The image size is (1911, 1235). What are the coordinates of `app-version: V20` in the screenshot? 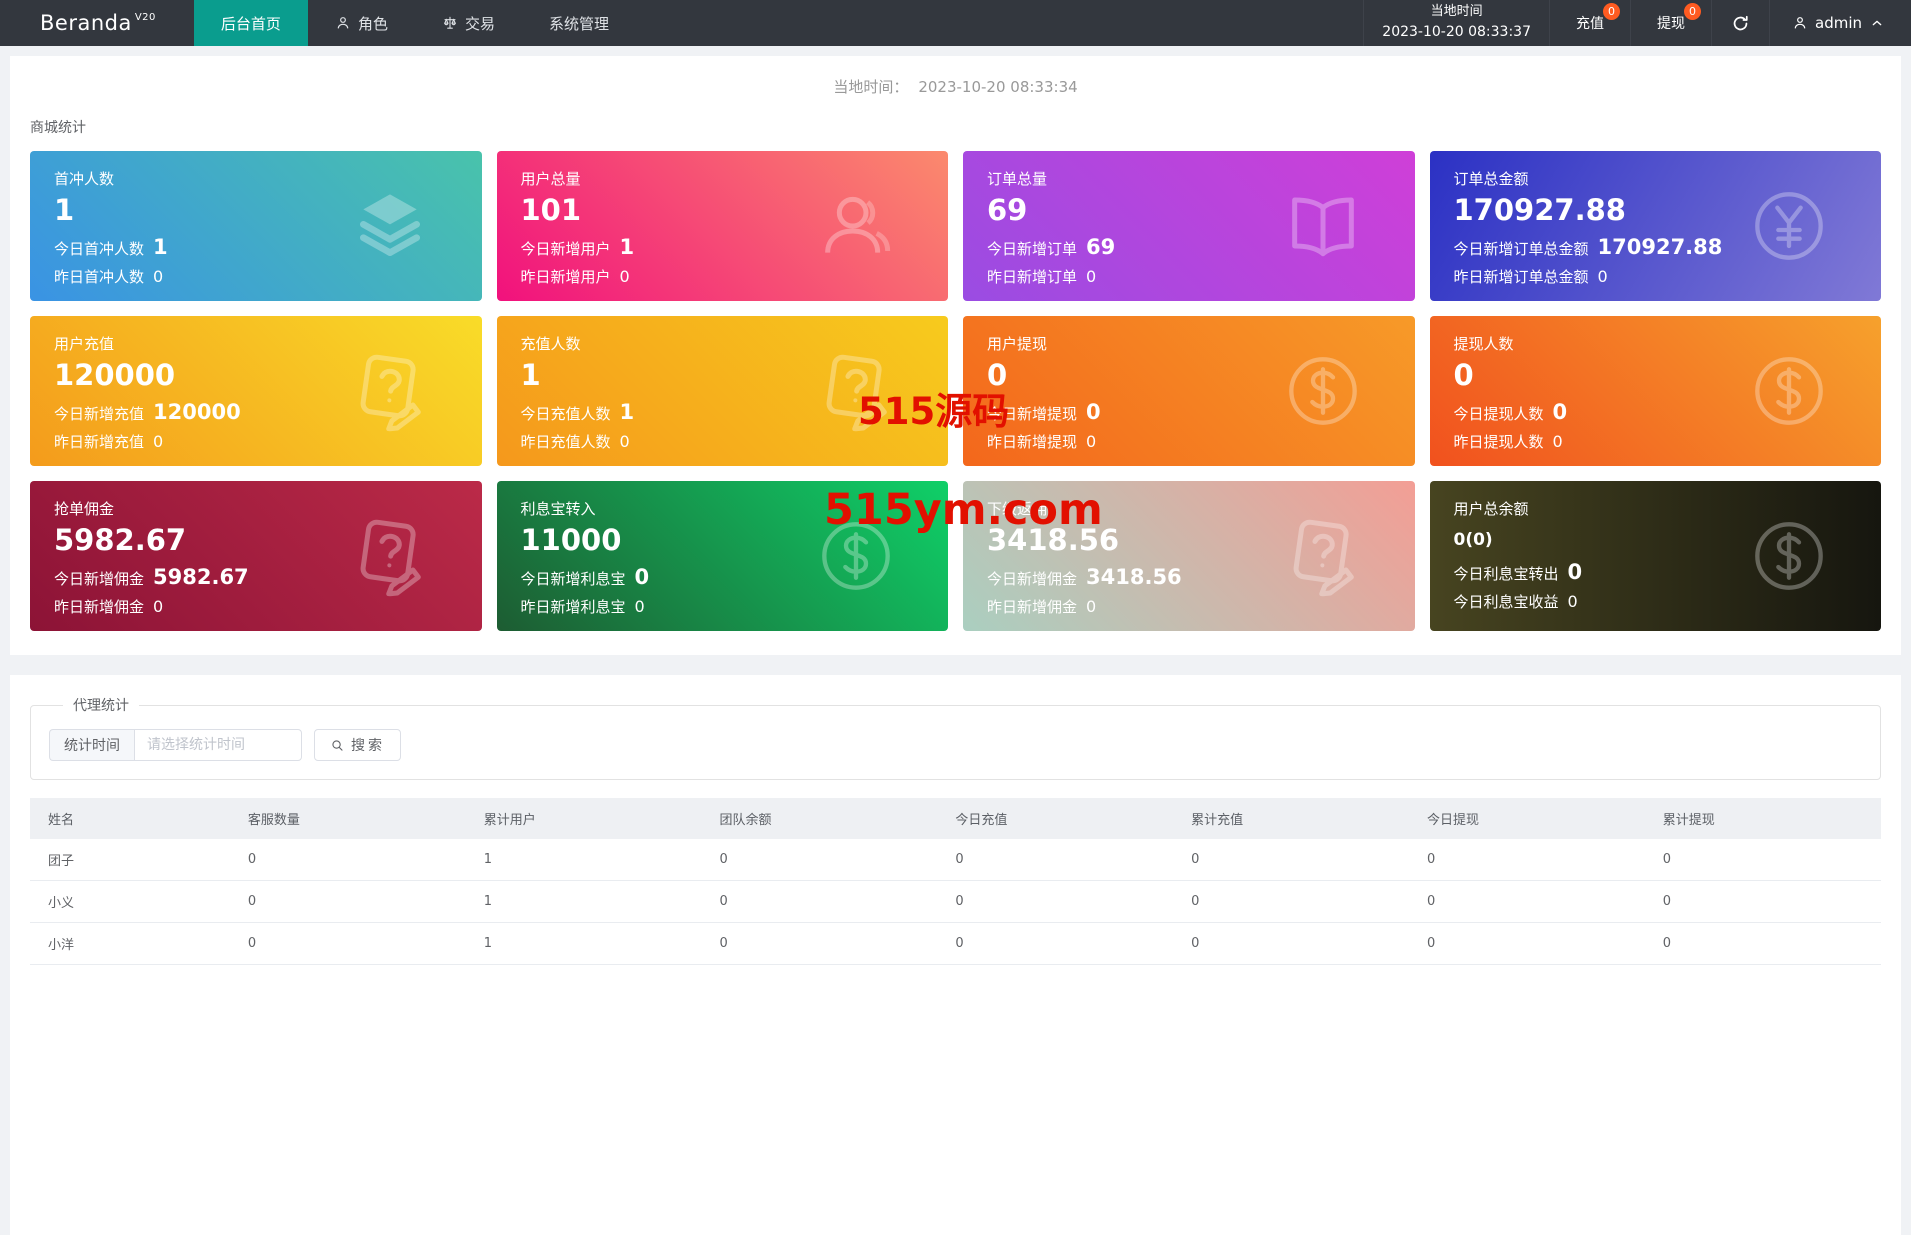 It's located at (145, 17).